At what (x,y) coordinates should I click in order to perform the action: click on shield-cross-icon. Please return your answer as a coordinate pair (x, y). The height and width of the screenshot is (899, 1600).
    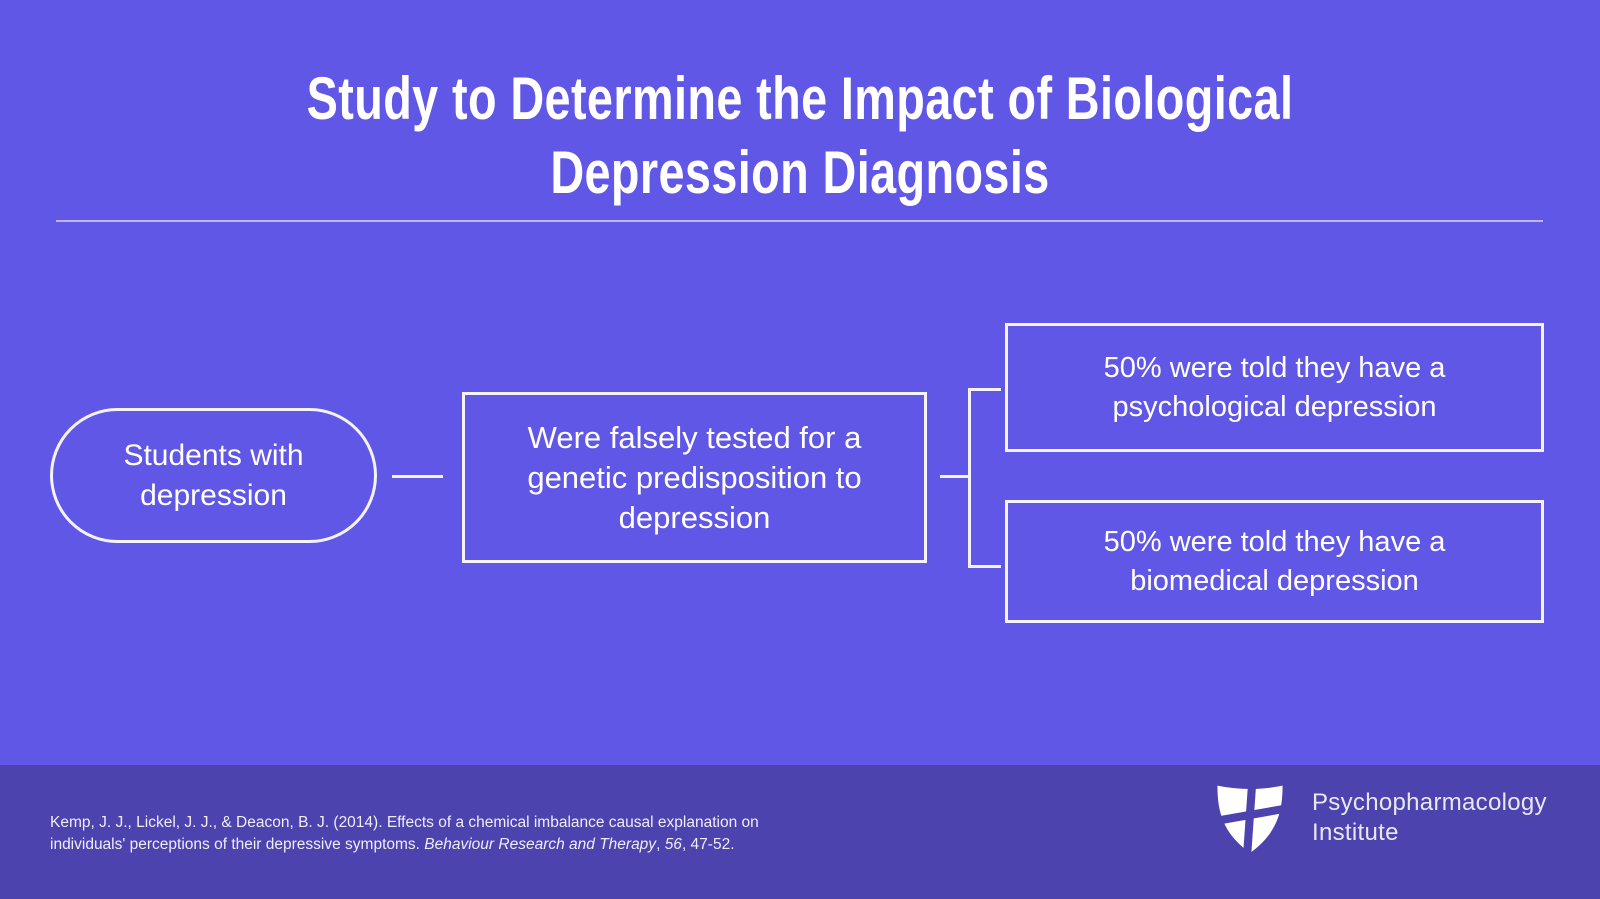
    Looking at the image, I should click on (1250, 817).